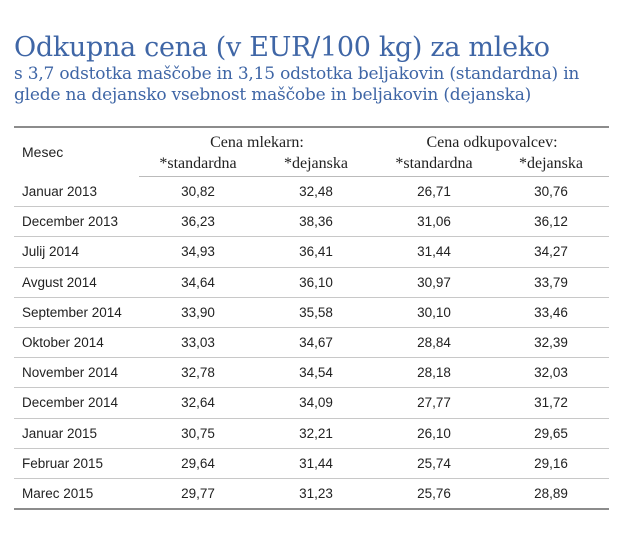  What do you see at coordinates (76, 282) in the screenshot?
I see `month-cell: Avgust 2014` at bounding box center [76, 282].